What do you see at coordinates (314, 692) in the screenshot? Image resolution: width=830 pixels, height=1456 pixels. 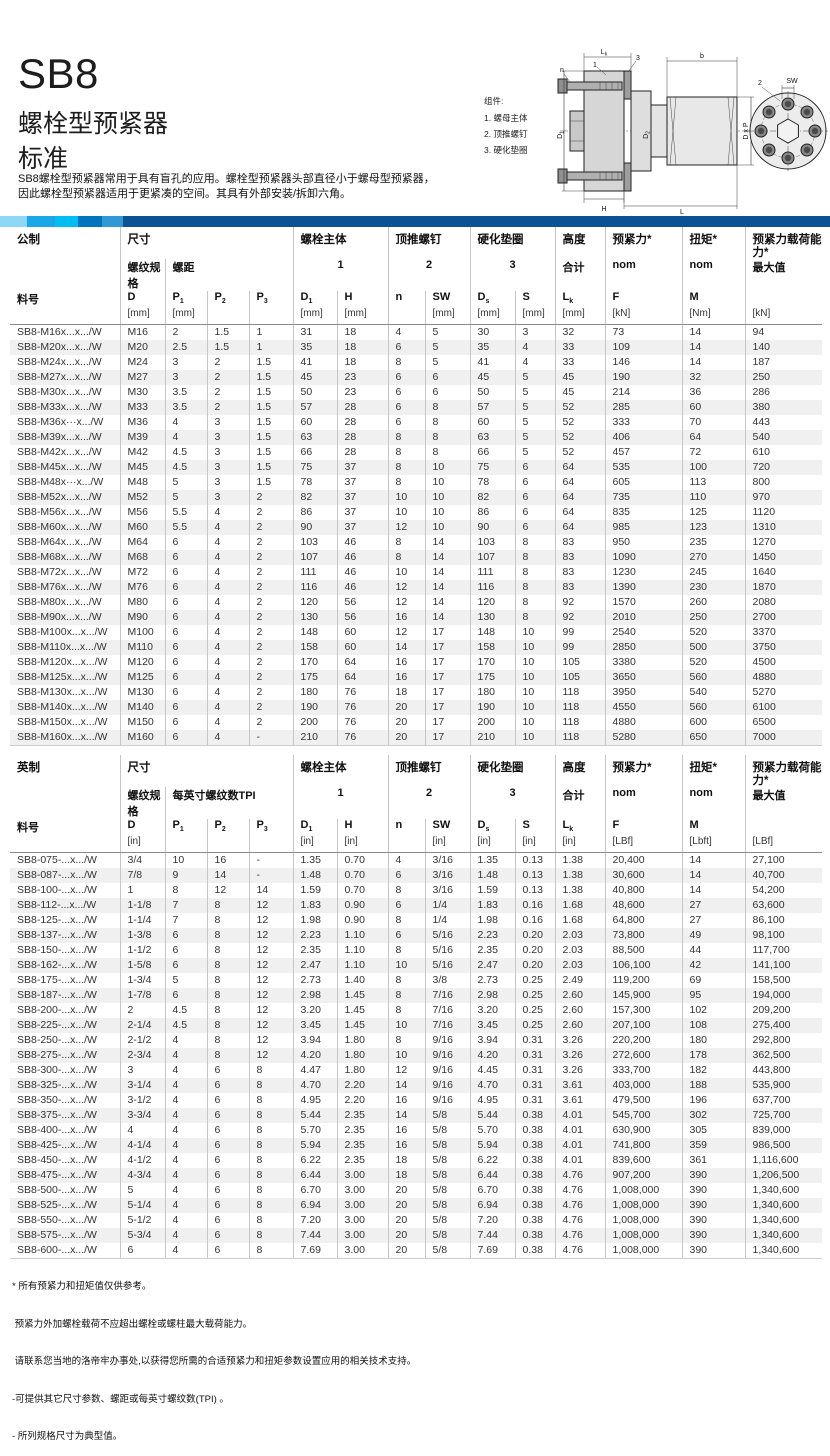 I see `value-cell: 180` at bounding box center [314, 692].